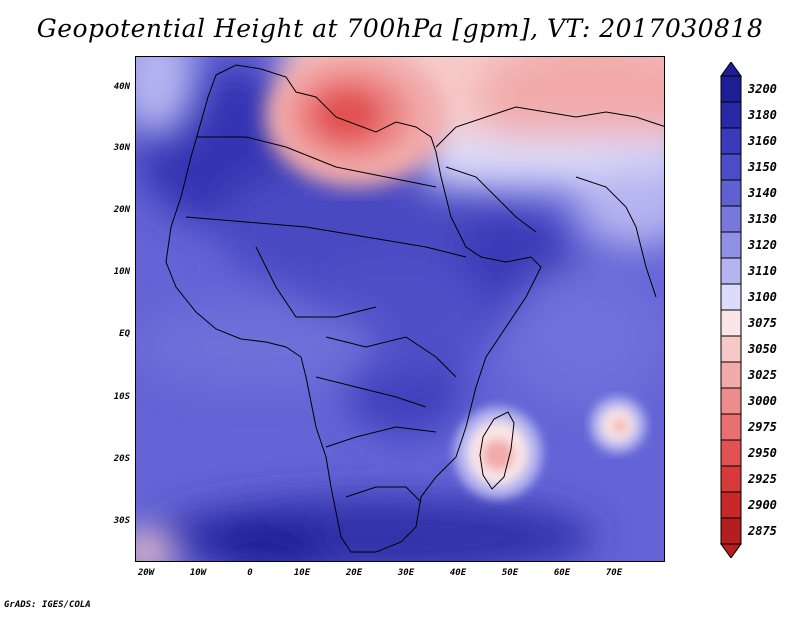 This screenshot has height=618, width=800. Describe the element at coordinates (146, 573) in the screenshot. I see `lon-label: 20W` at that location.